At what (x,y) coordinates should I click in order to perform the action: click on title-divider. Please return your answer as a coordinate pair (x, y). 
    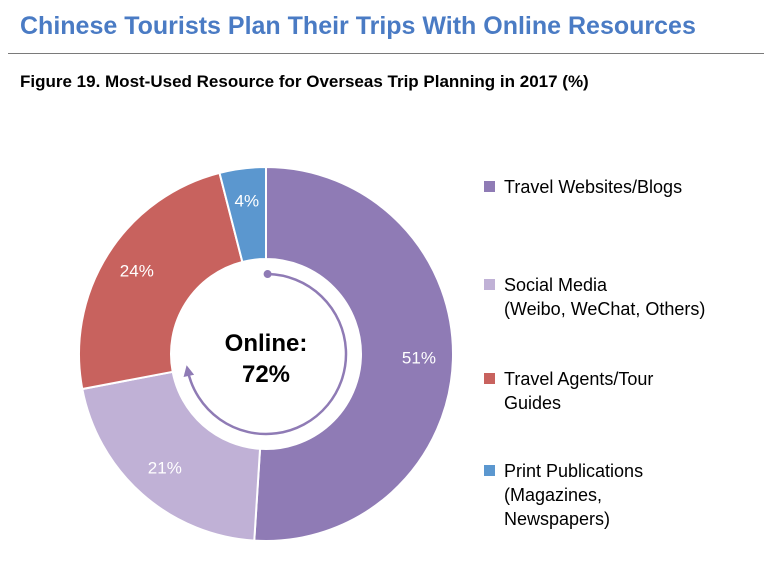
    Looking at the image, I should click on (386, 53).